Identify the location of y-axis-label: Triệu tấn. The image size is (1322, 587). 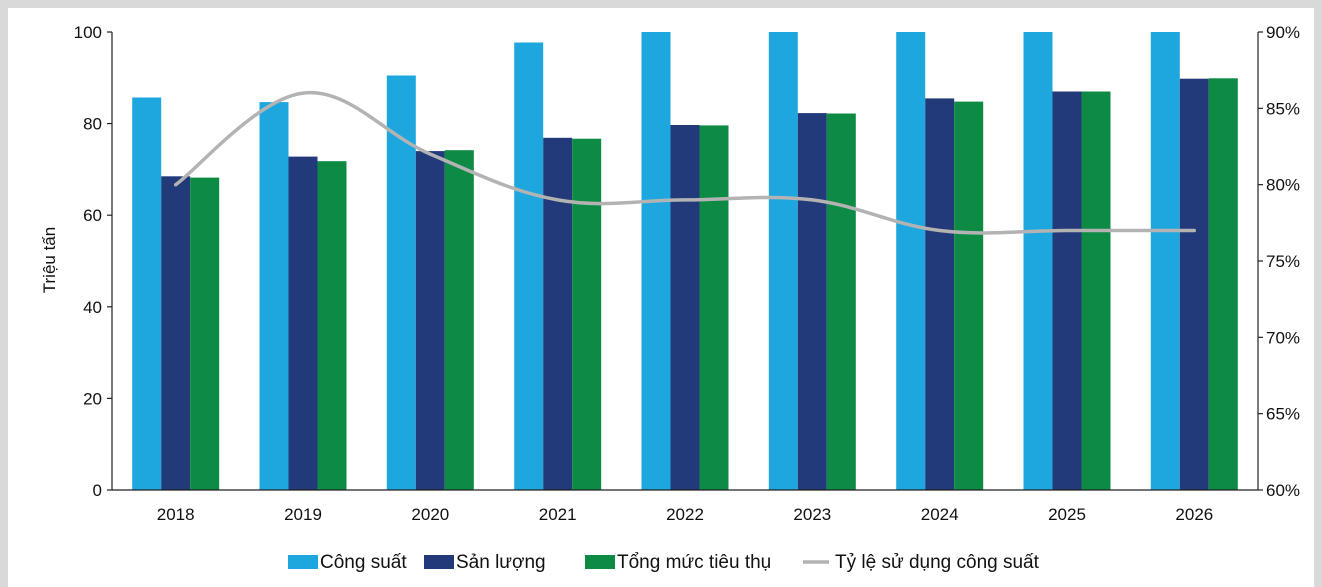
(49, 260).